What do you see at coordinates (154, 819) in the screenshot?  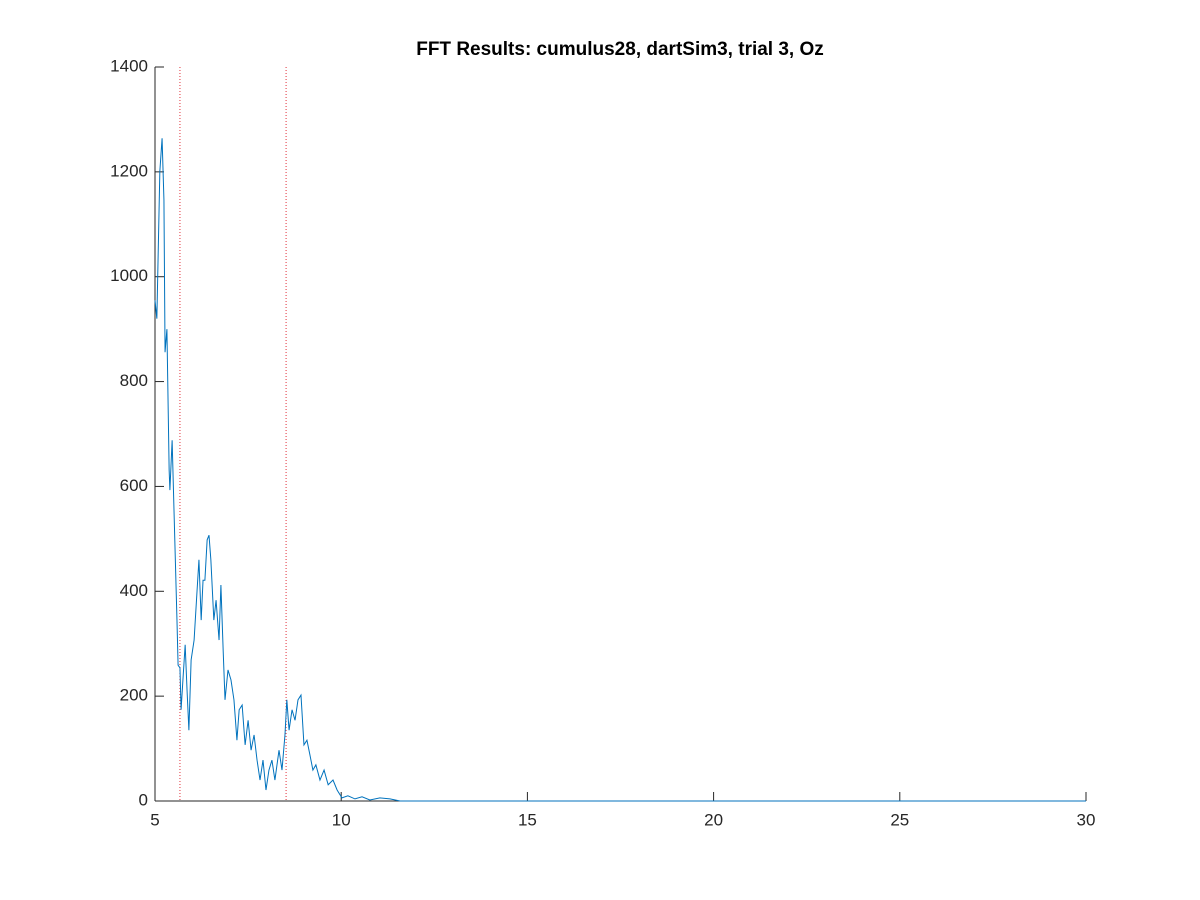 I see `x-tick-label: 5` at bounding box center [154, 819].